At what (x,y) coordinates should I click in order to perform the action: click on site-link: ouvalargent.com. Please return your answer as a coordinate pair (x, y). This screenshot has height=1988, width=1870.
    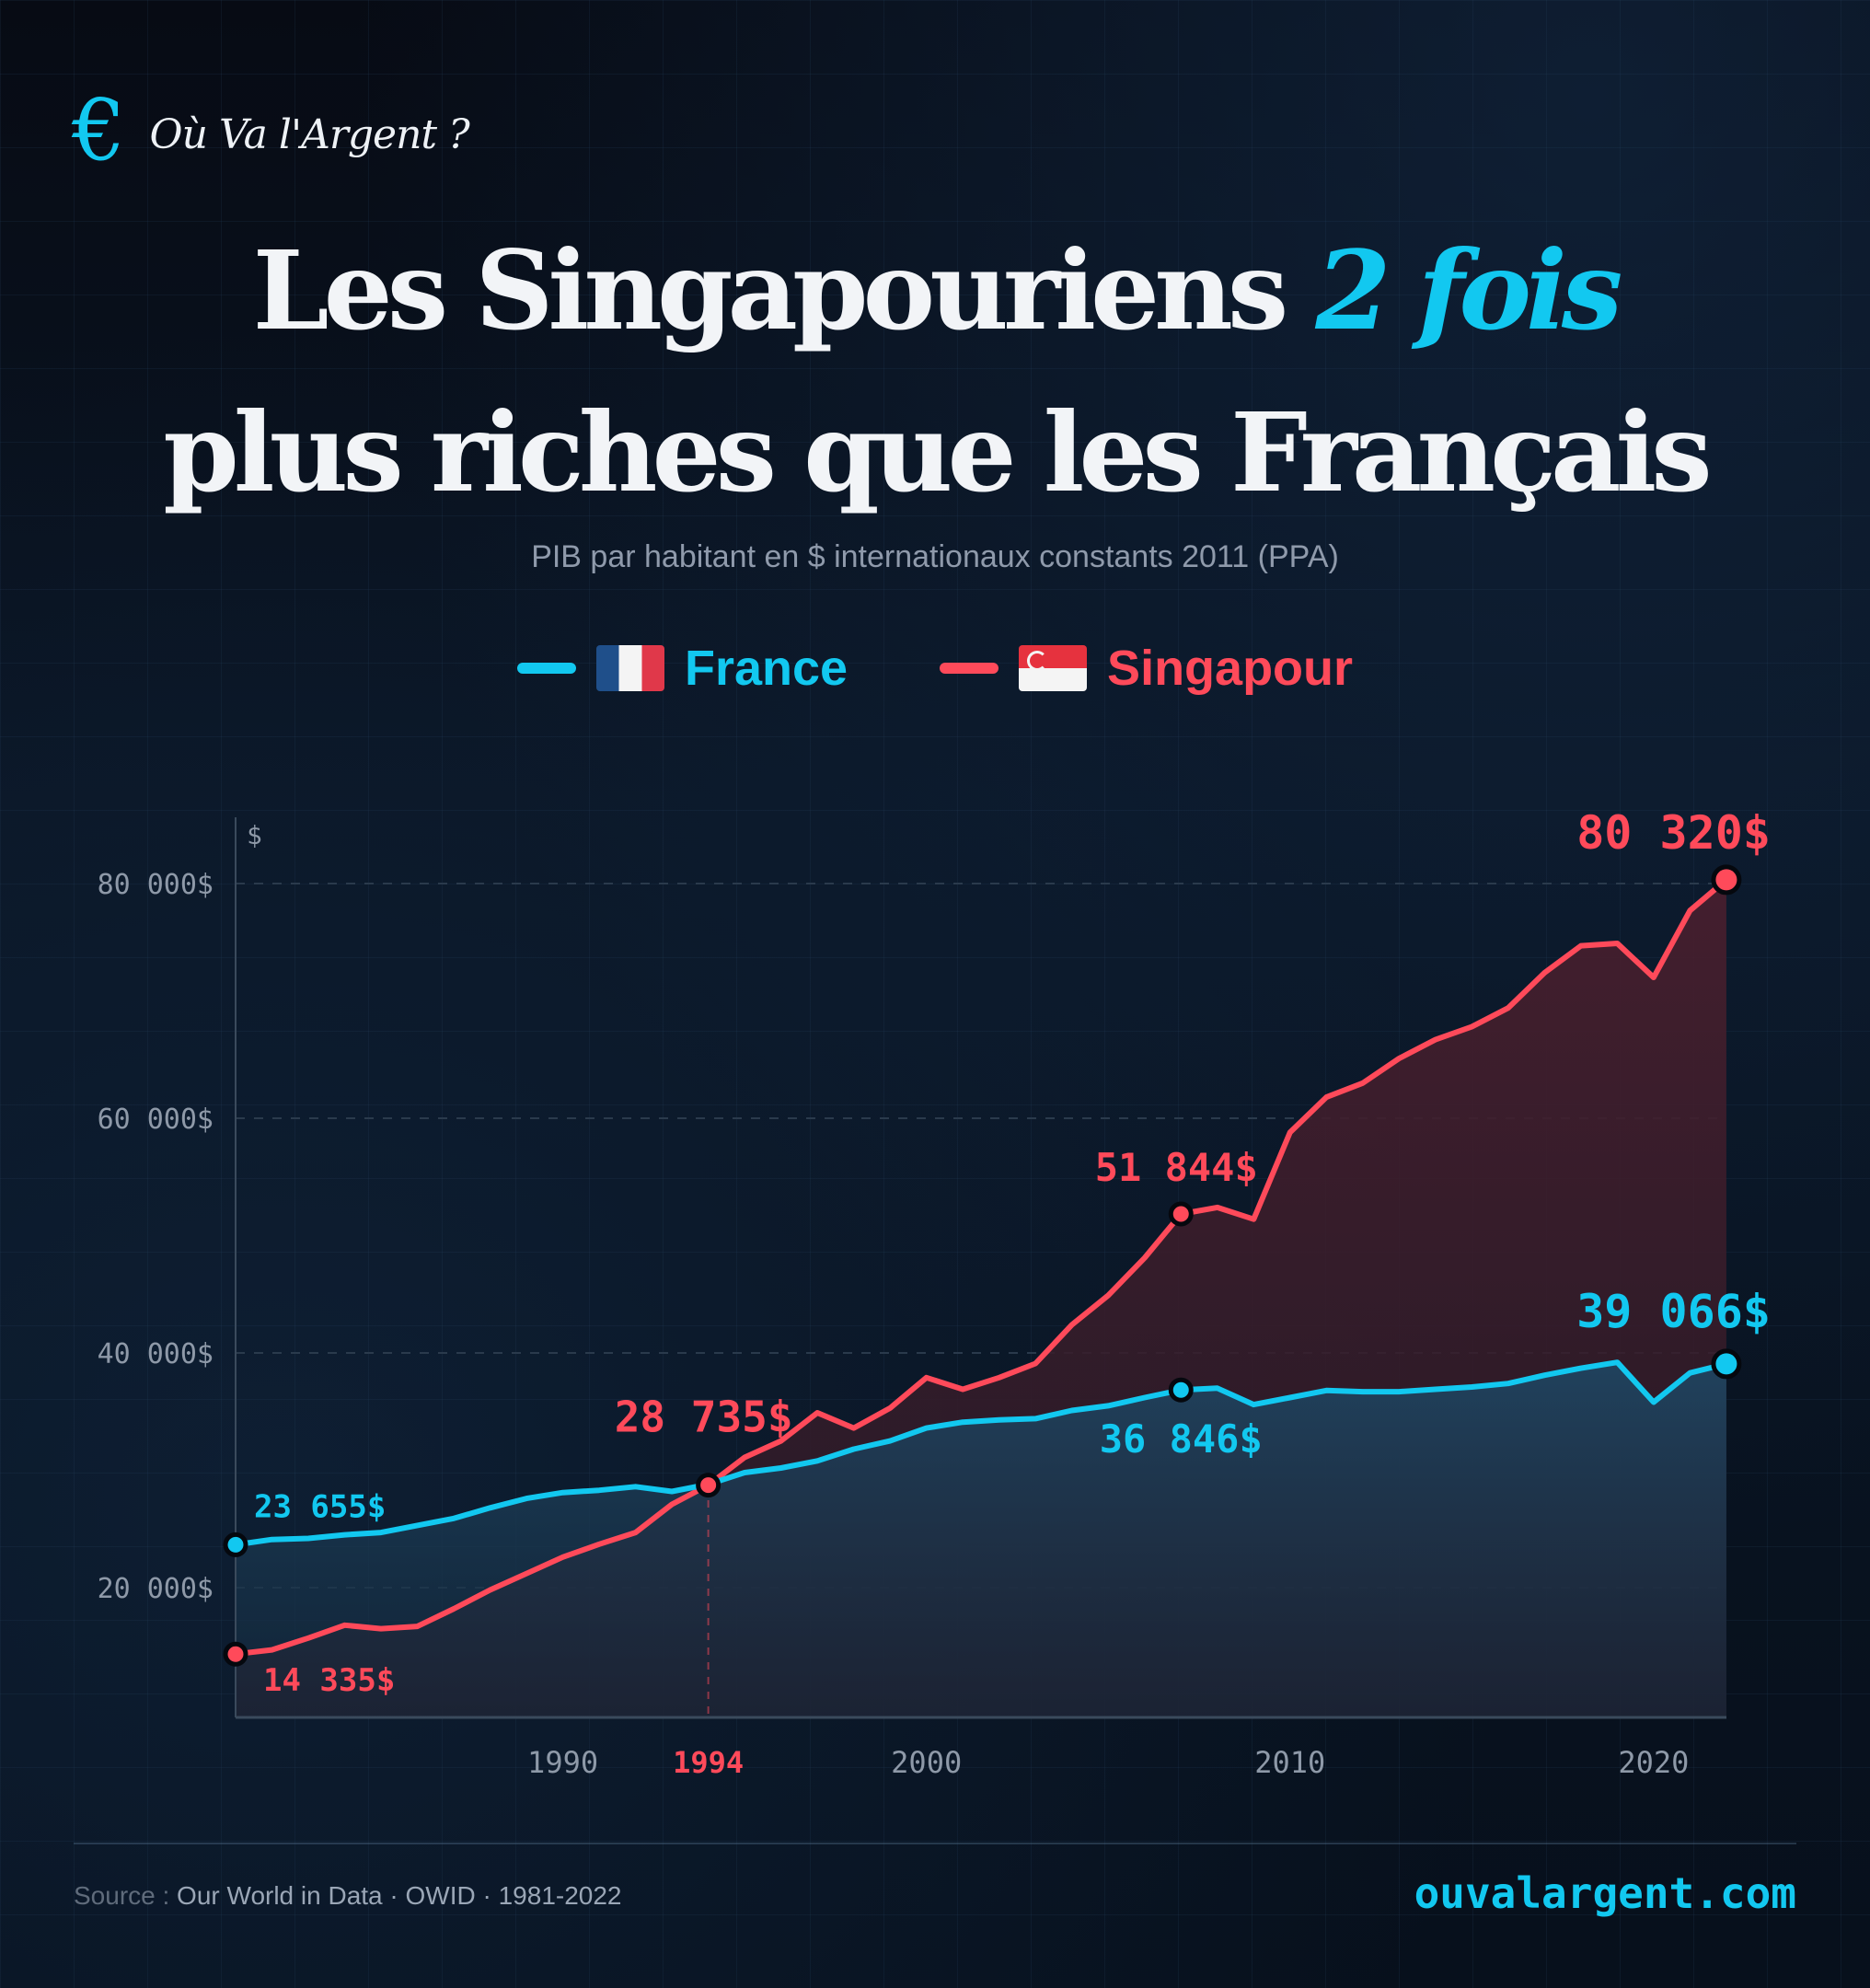
    Looking at the image, I should click on (1605, 1893).